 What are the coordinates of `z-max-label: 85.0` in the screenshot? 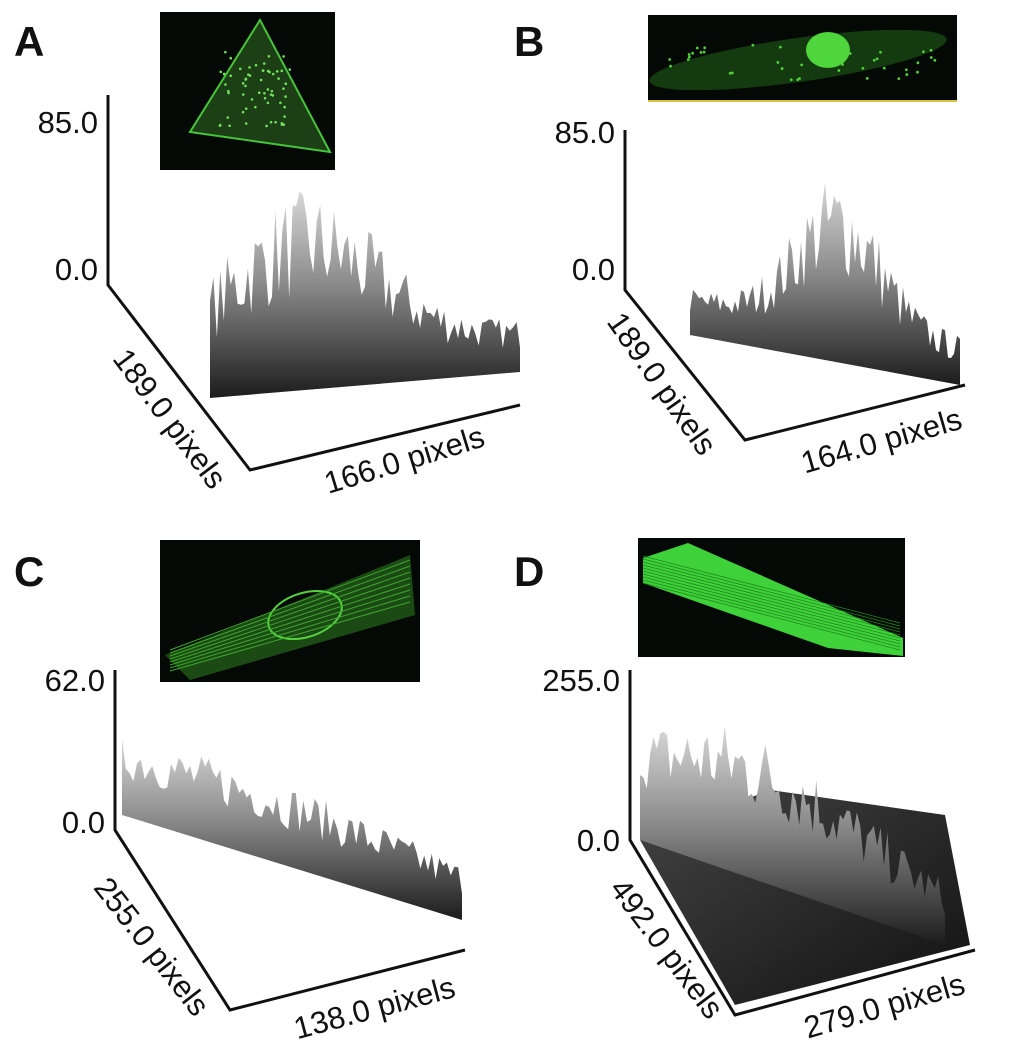 It's located at (68, 122).